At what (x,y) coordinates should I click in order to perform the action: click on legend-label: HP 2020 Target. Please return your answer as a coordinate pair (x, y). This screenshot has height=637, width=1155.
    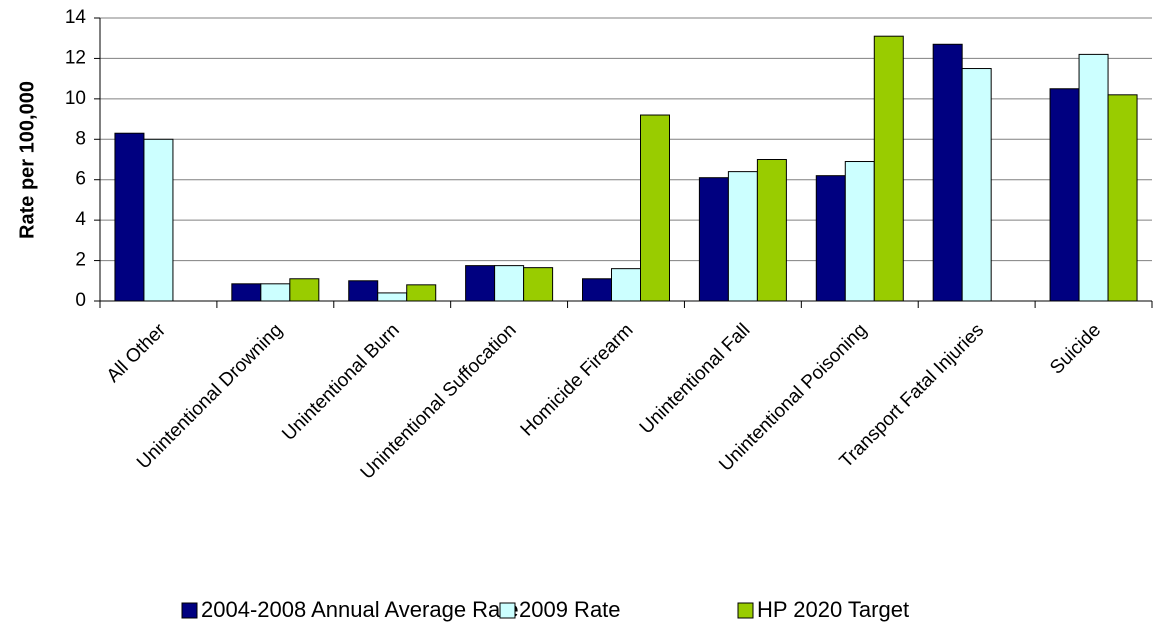
    Looking at the image, I should click on (833, 609).